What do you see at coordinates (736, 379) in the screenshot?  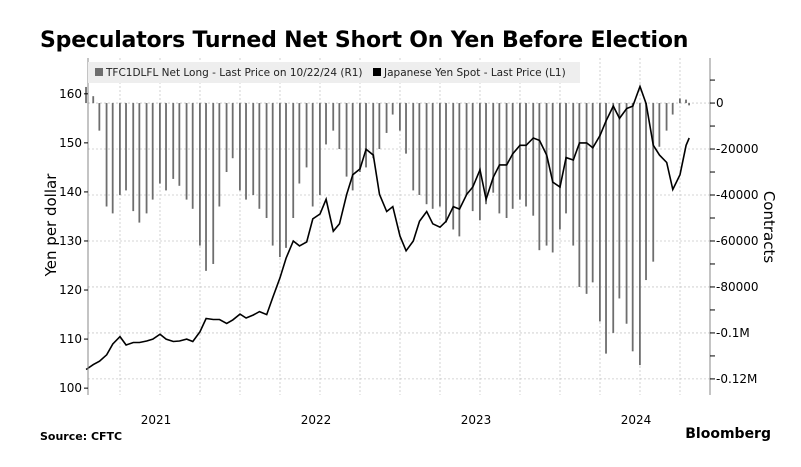 I see `right-axis-tick-label: -0.12M` at bounding box center [736, 379].